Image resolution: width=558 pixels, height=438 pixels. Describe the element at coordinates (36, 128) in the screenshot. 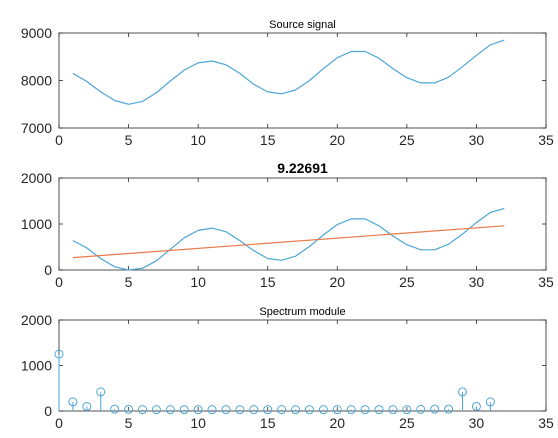

I see `y-tick-label: 7000` at that location.